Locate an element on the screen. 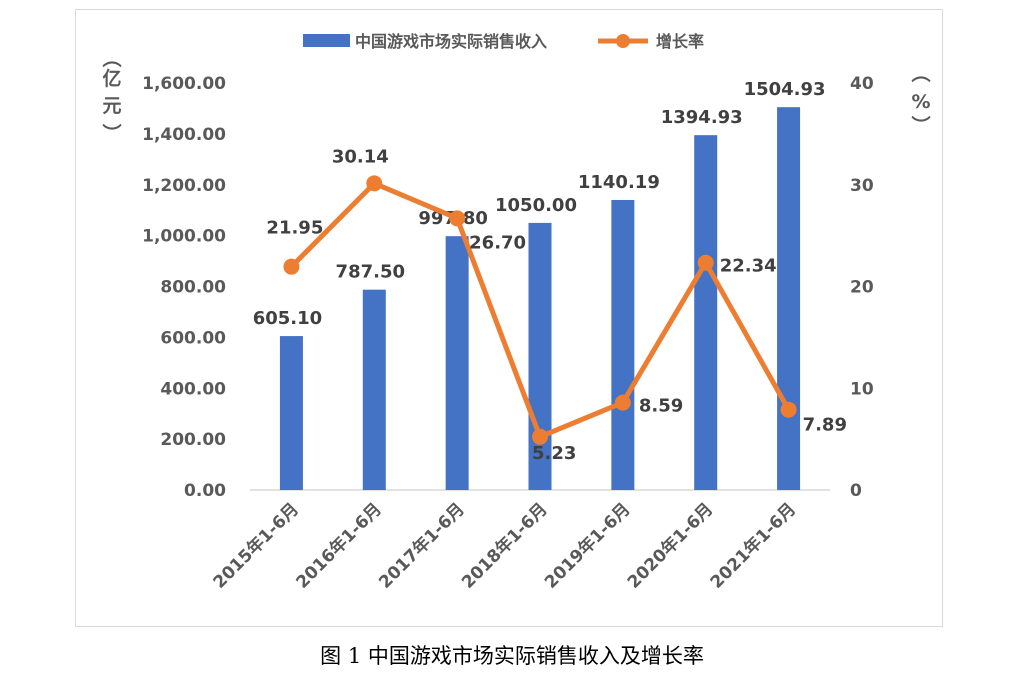 The width and height of the screenshot is (1024, 679). x-tick-label: 2020年1-6月 is located at coordinates (670, 546).